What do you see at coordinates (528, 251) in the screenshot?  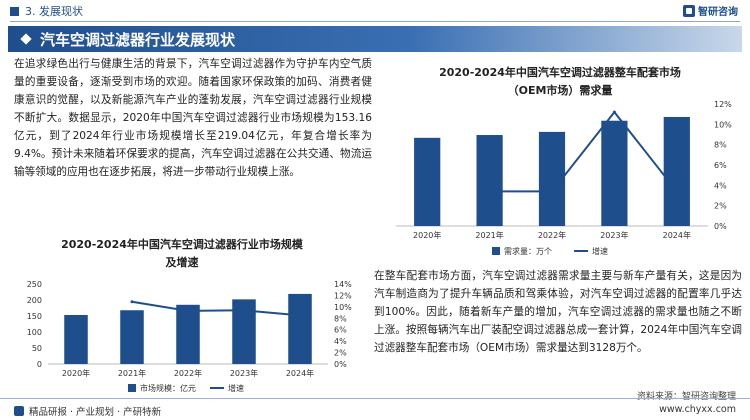 I see `legend-bar-label: 需求量：万个` at bounding box center [528, 251].